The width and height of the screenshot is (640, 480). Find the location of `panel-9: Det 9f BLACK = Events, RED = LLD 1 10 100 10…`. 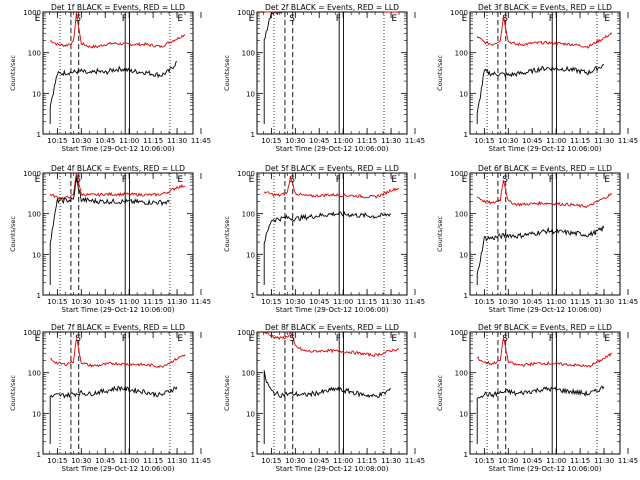

panel-9: Det 9f BLACK = Events, RED = LLD 1 10 100 10… is located at coordinates (537, 398).